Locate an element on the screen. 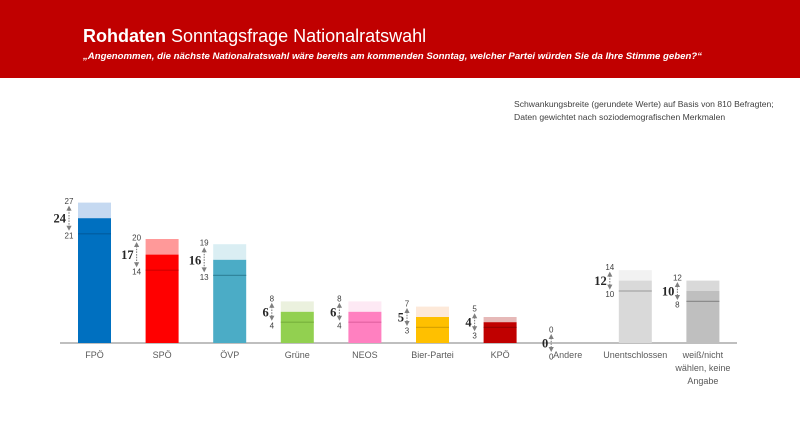  upper-bound-label: 5 is located at coordinates (474, 309).